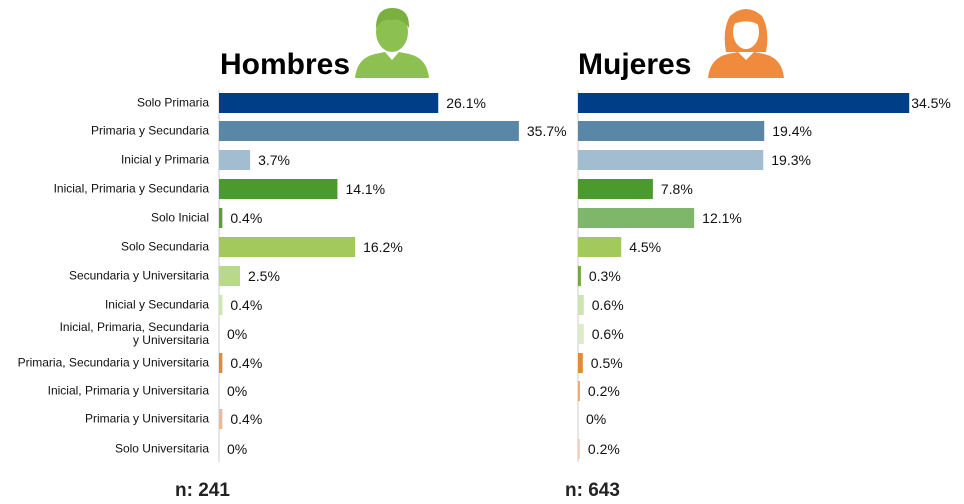  Describe the element at coordinates (264, 276) in the screenshot. I see `value-label: 2.5%` at that location.